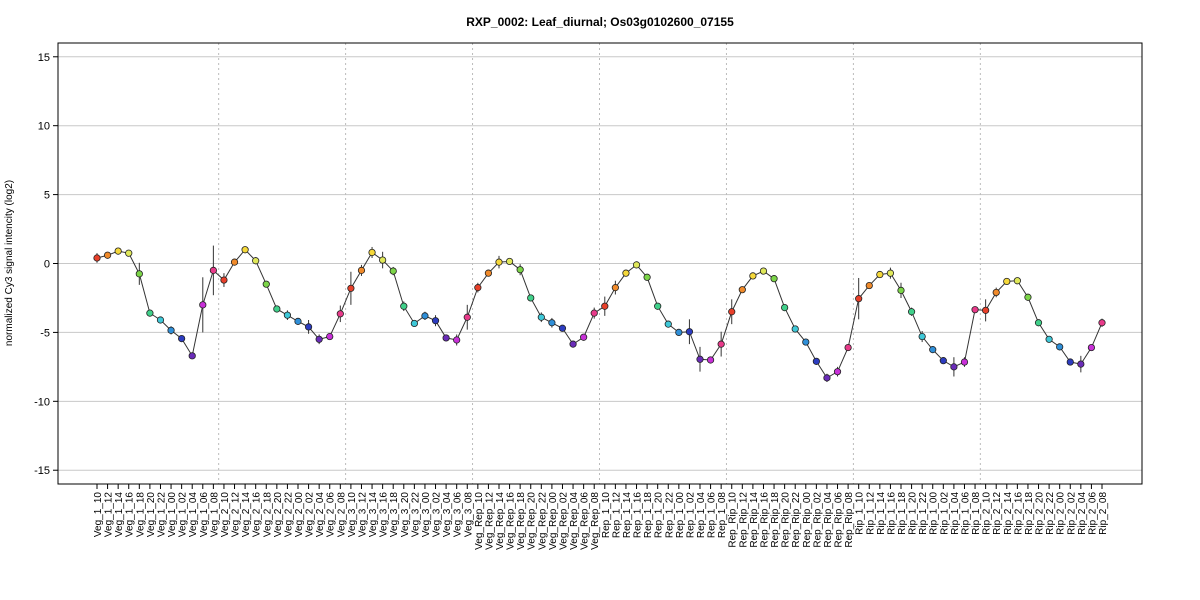 Image resolution: width=1200 pixels, height=600 pixels. I want to click on x-tick-label: Veg_1_02, so click(183, 514).